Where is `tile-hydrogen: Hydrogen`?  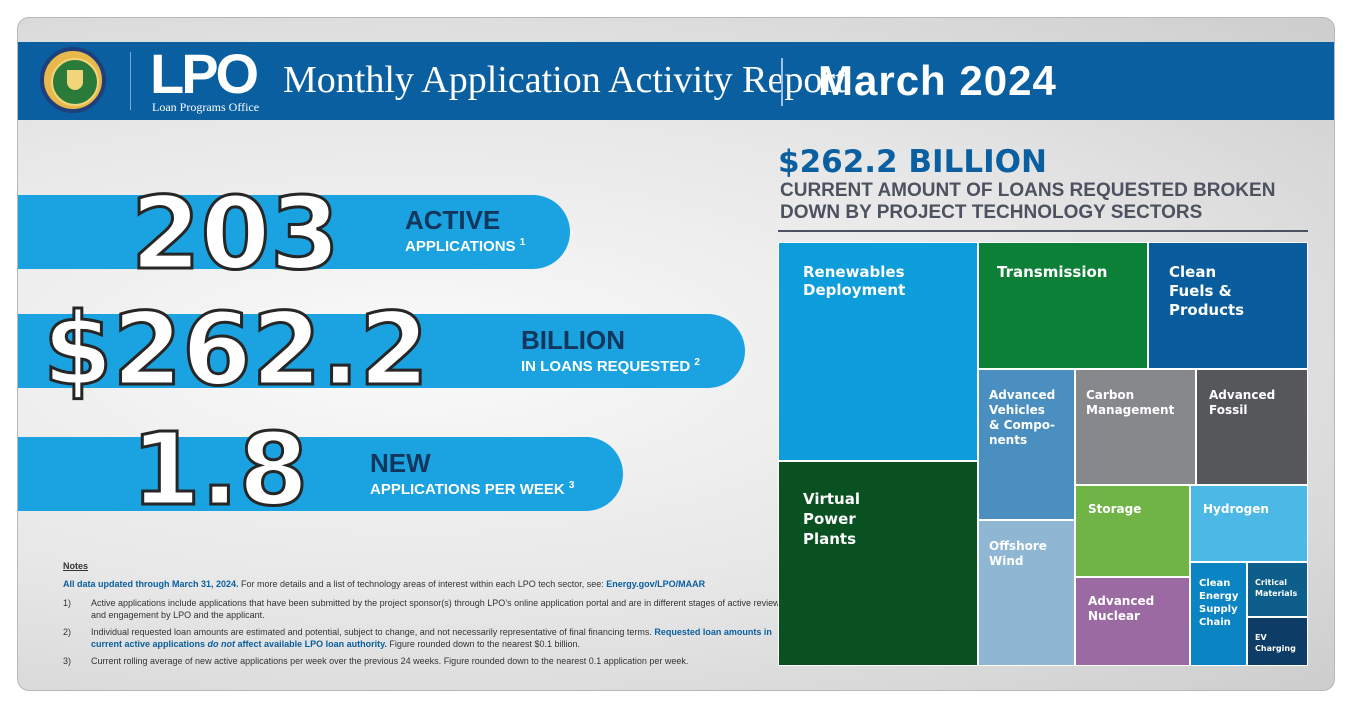
tile-hydrogen: Hydrogen is located at coordinates (1249, 523).